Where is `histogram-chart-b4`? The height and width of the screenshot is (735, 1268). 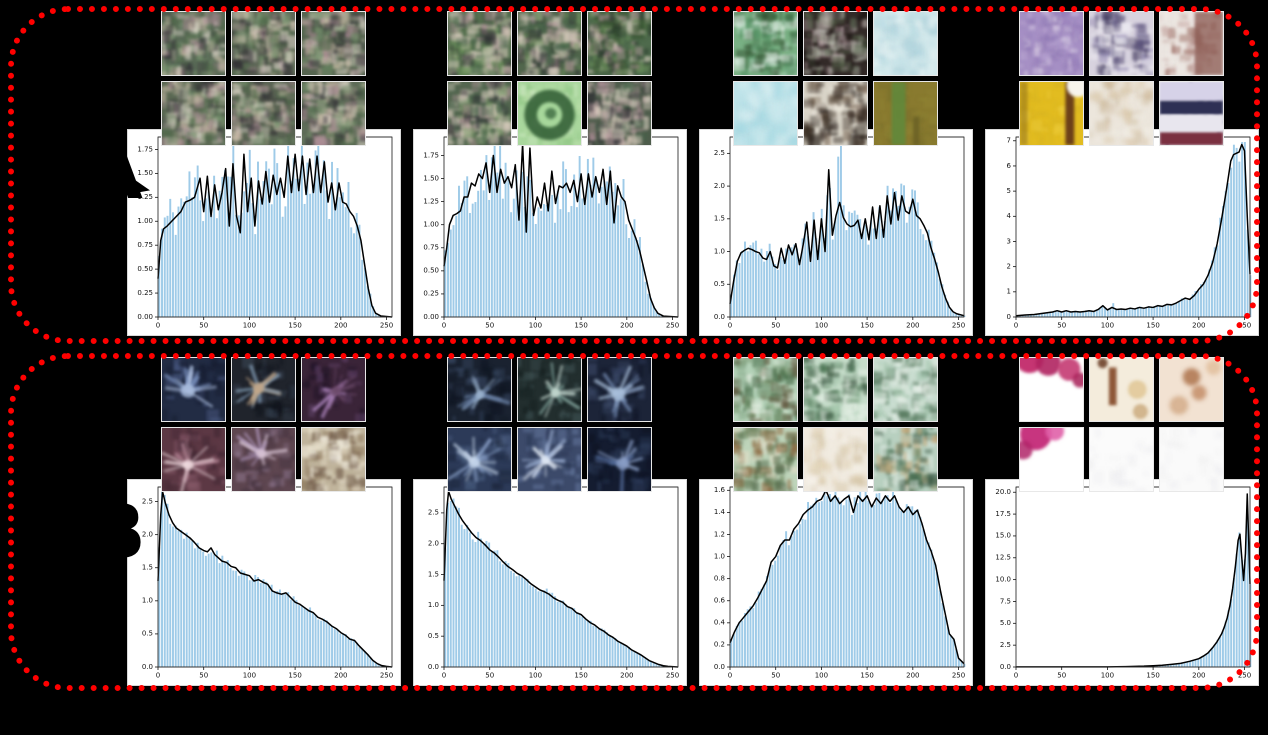 histogram-chart-b4 is located at coordinates (1122, 582).